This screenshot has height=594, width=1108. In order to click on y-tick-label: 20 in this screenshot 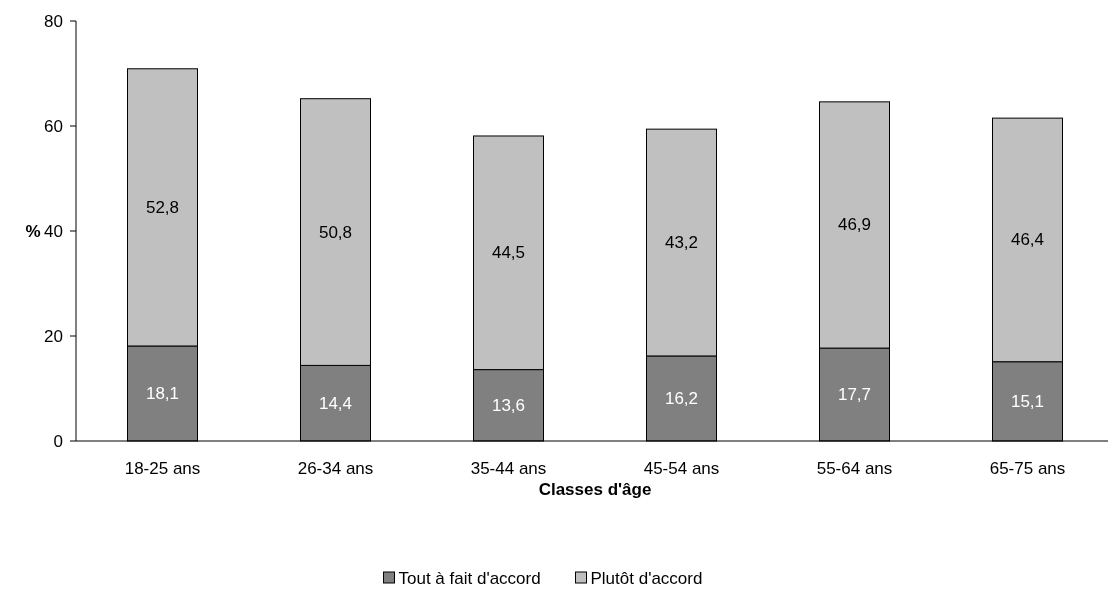, I will do `click(53, 336)`.